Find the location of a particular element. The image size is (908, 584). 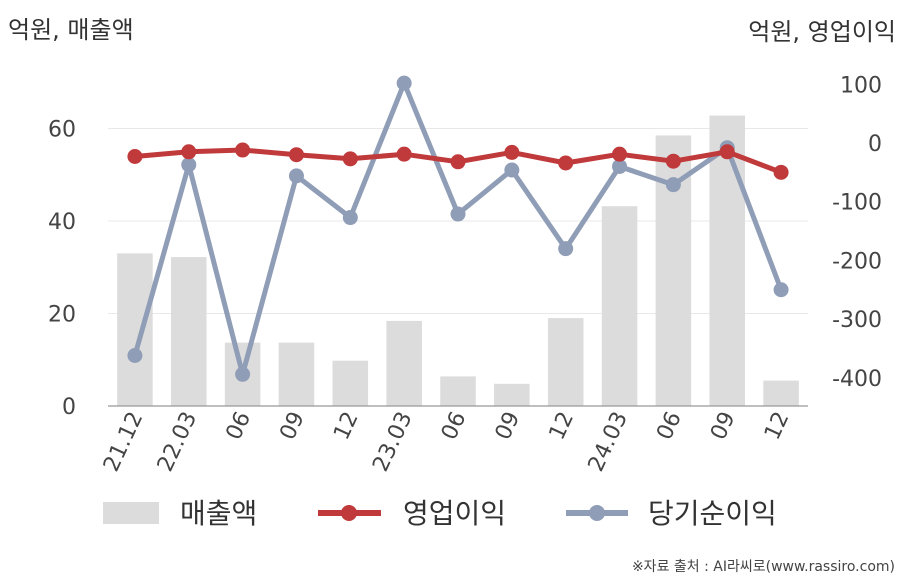

x-tick-3: 09 is located at coordinates (292, 426).